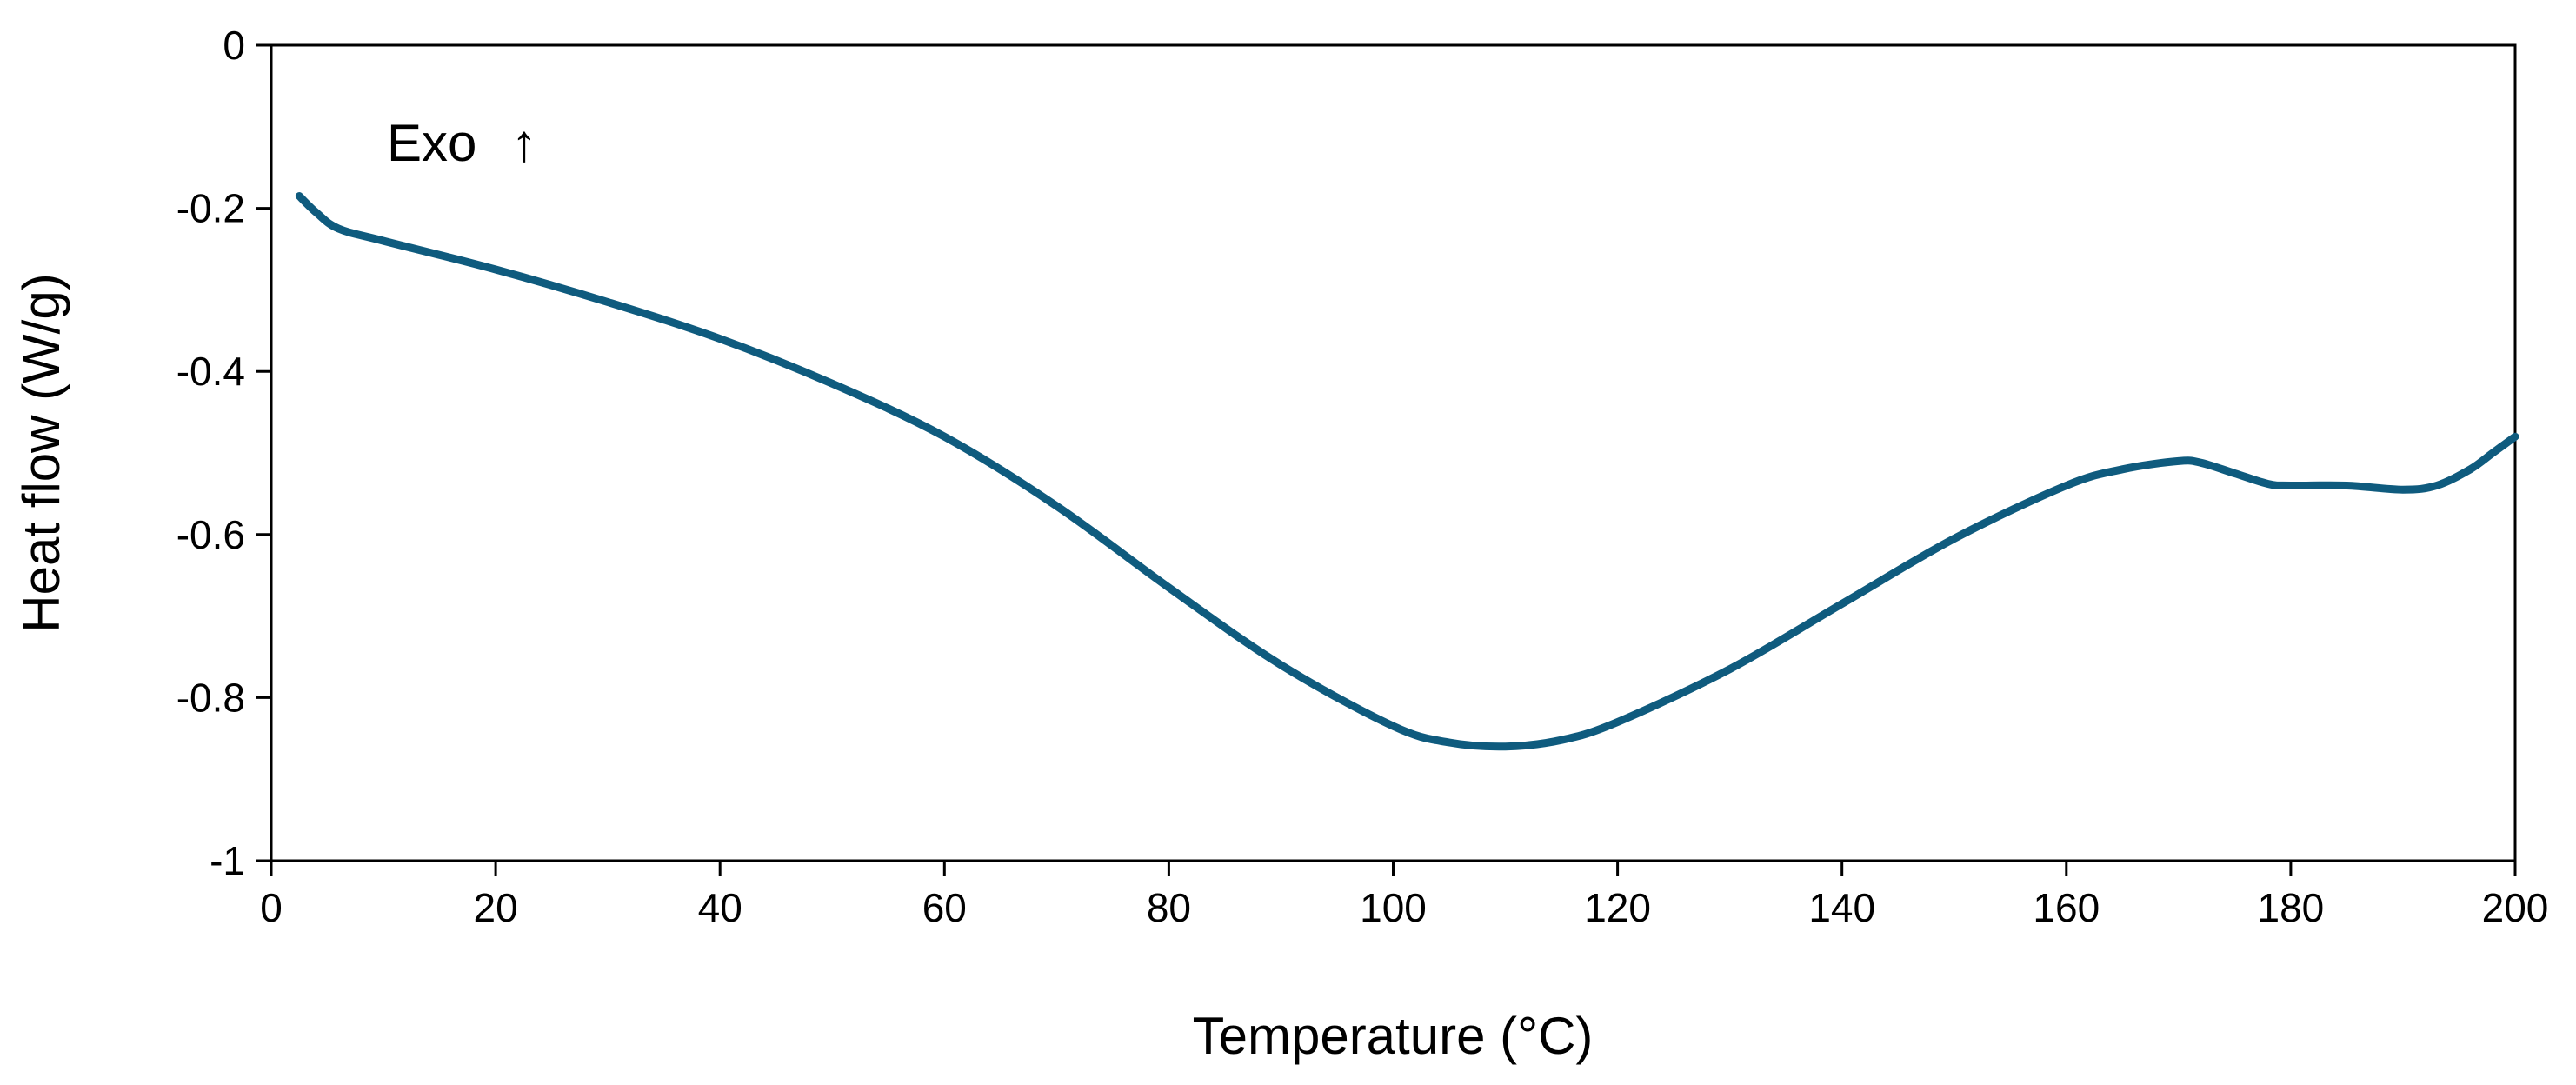 The height and width of the screenshot is (1085, 2576). Describe the element at coordinates (1617, 908) in the screenshot. I see `x-tick-label: 120` at that location.